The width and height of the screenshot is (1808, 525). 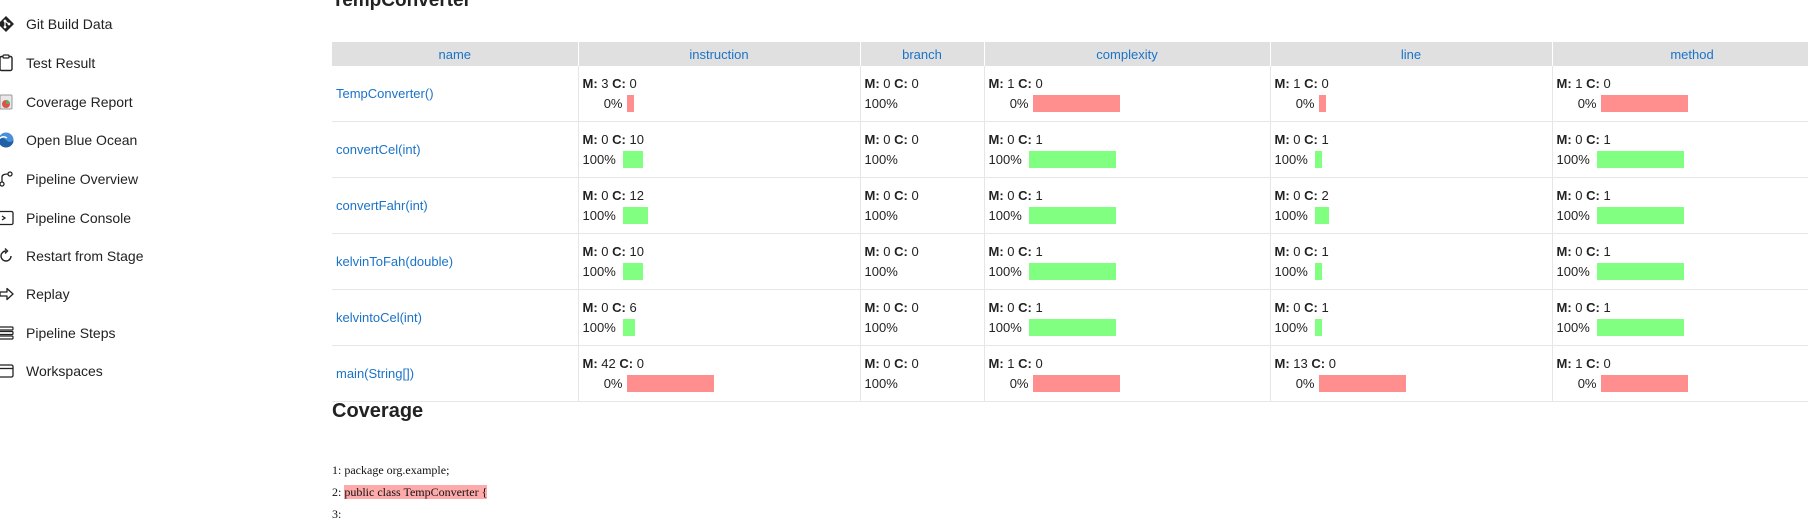 What do you see at coordinates (379, 317) in the screenshot?
I see `method-link: kelvintoCel(int)` at bounding box center [379, 317].